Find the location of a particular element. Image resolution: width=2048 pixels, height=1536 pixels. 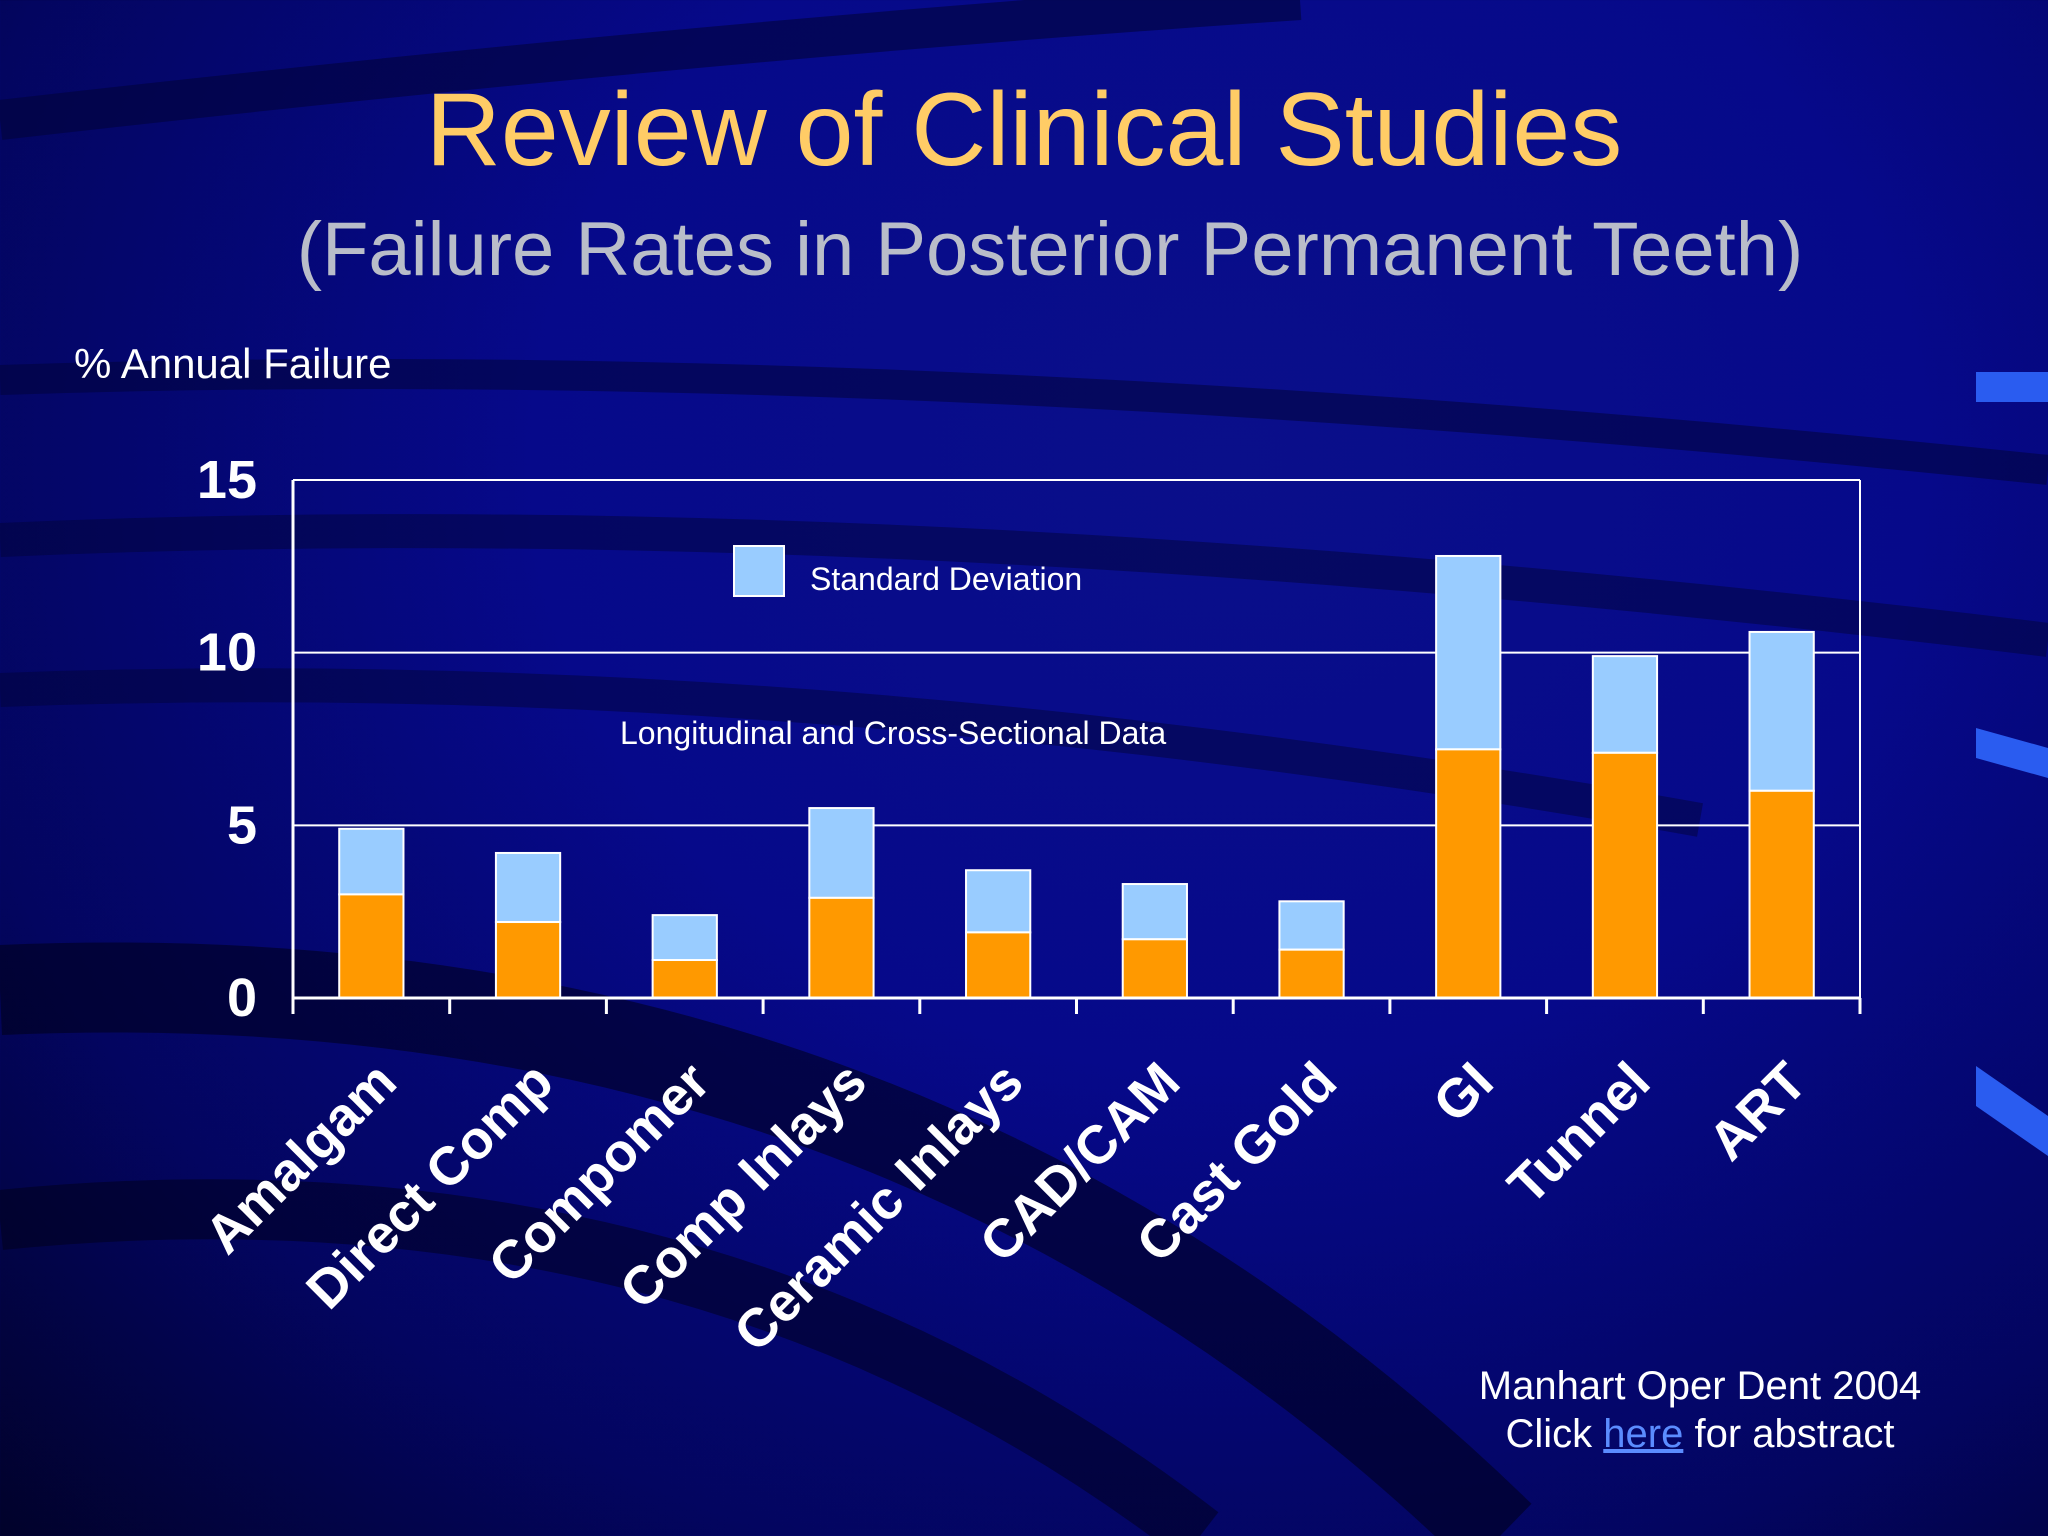

citation-link-line: Click here for abstract is located at coordinates (1700, 1434).